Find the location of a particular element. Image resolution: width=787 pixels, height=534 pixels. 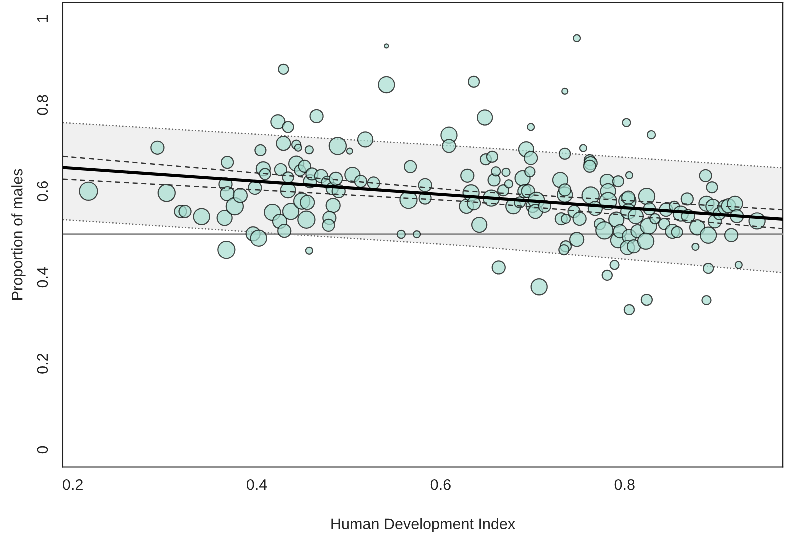

y-axis-title: Proportion of males is located at coordinates (19, 234).